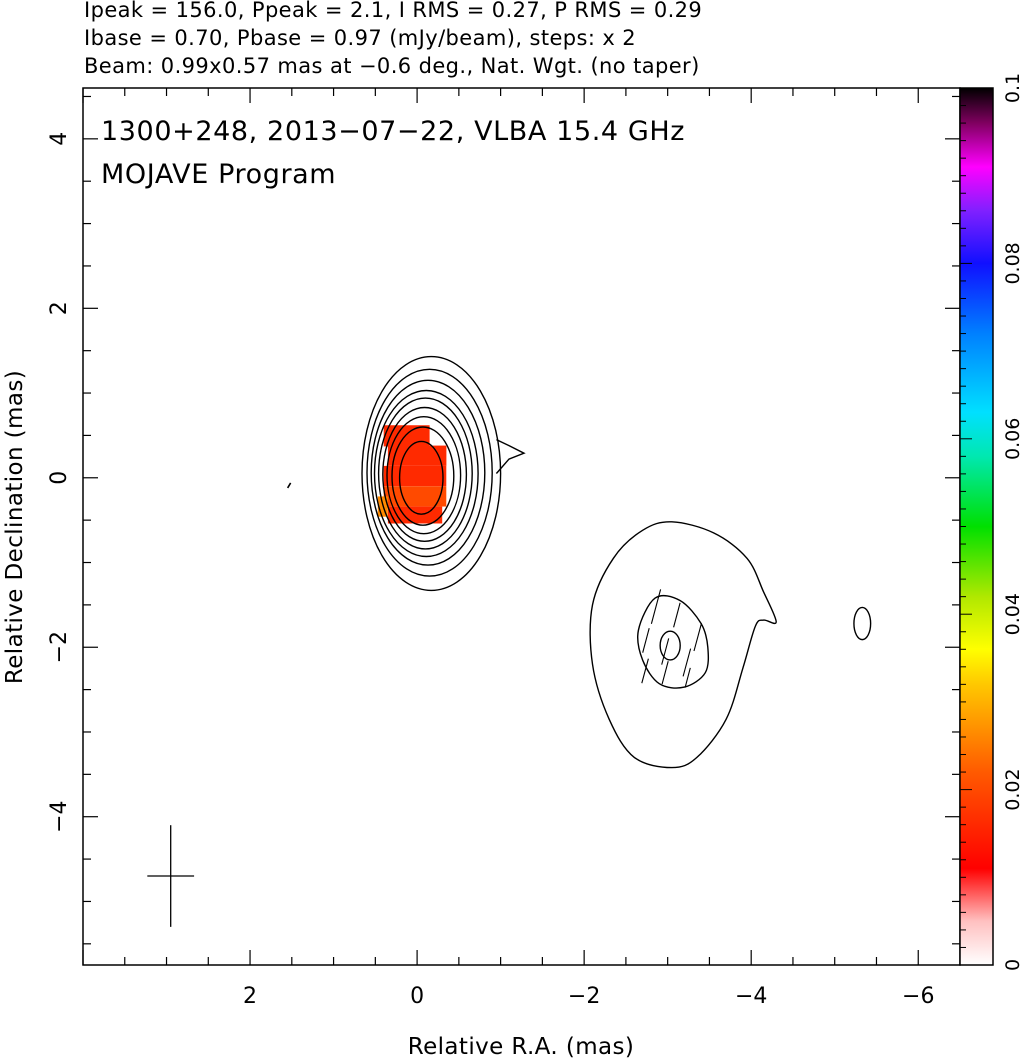 Image resolution: width=1022 pixels, height=1060 pixels. I want to click on colorbar-tick-label: 0.06, so click(1012, 439).